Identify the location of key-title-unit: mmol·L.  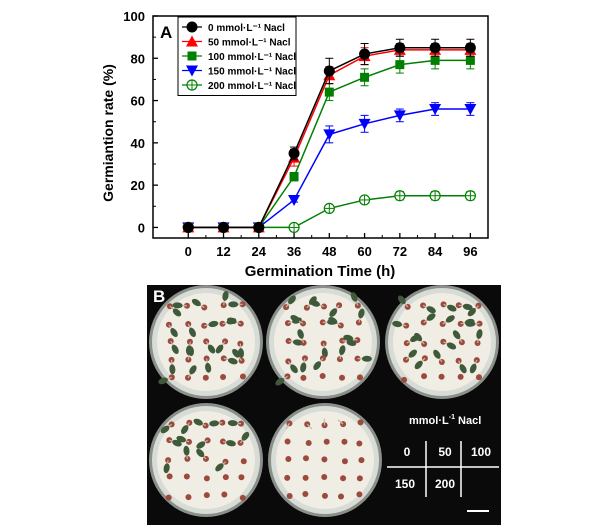
(429, 421).